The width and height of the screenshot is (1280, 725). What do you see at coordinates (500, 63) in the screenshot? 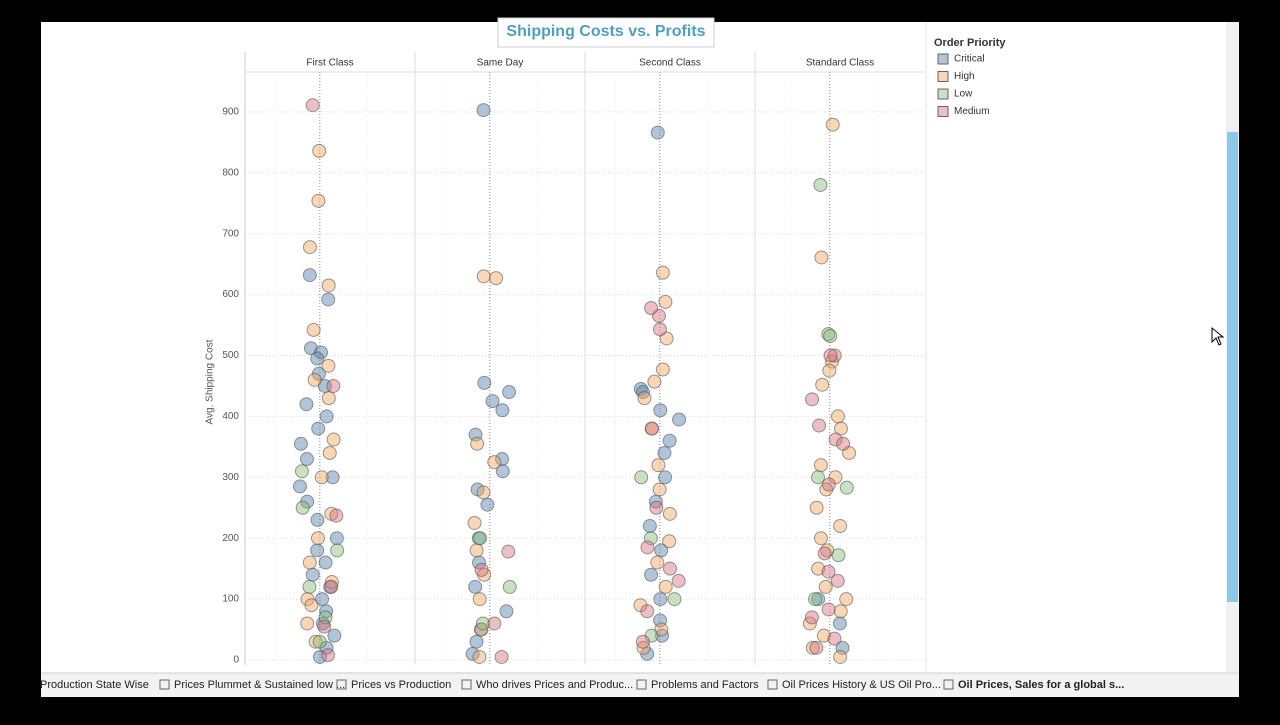
I see `panel-header: Same Day` at bounding box center [500, 63].